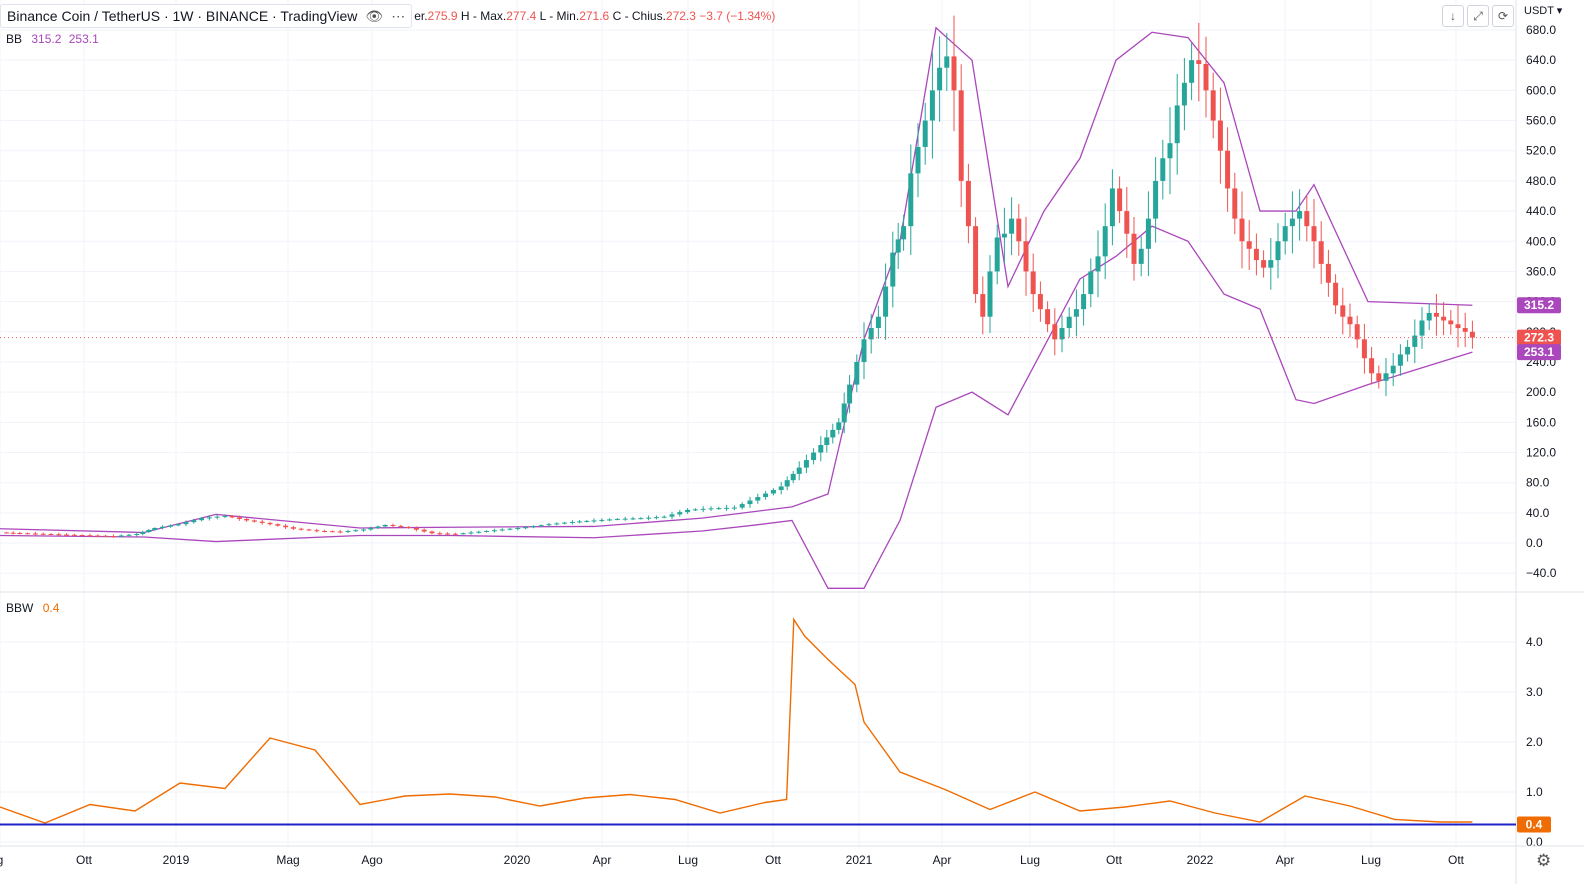  Describe the element at coordinates (1478, 16) in the screenshot. I see `fullscreen-icon: ⤢` at that location.